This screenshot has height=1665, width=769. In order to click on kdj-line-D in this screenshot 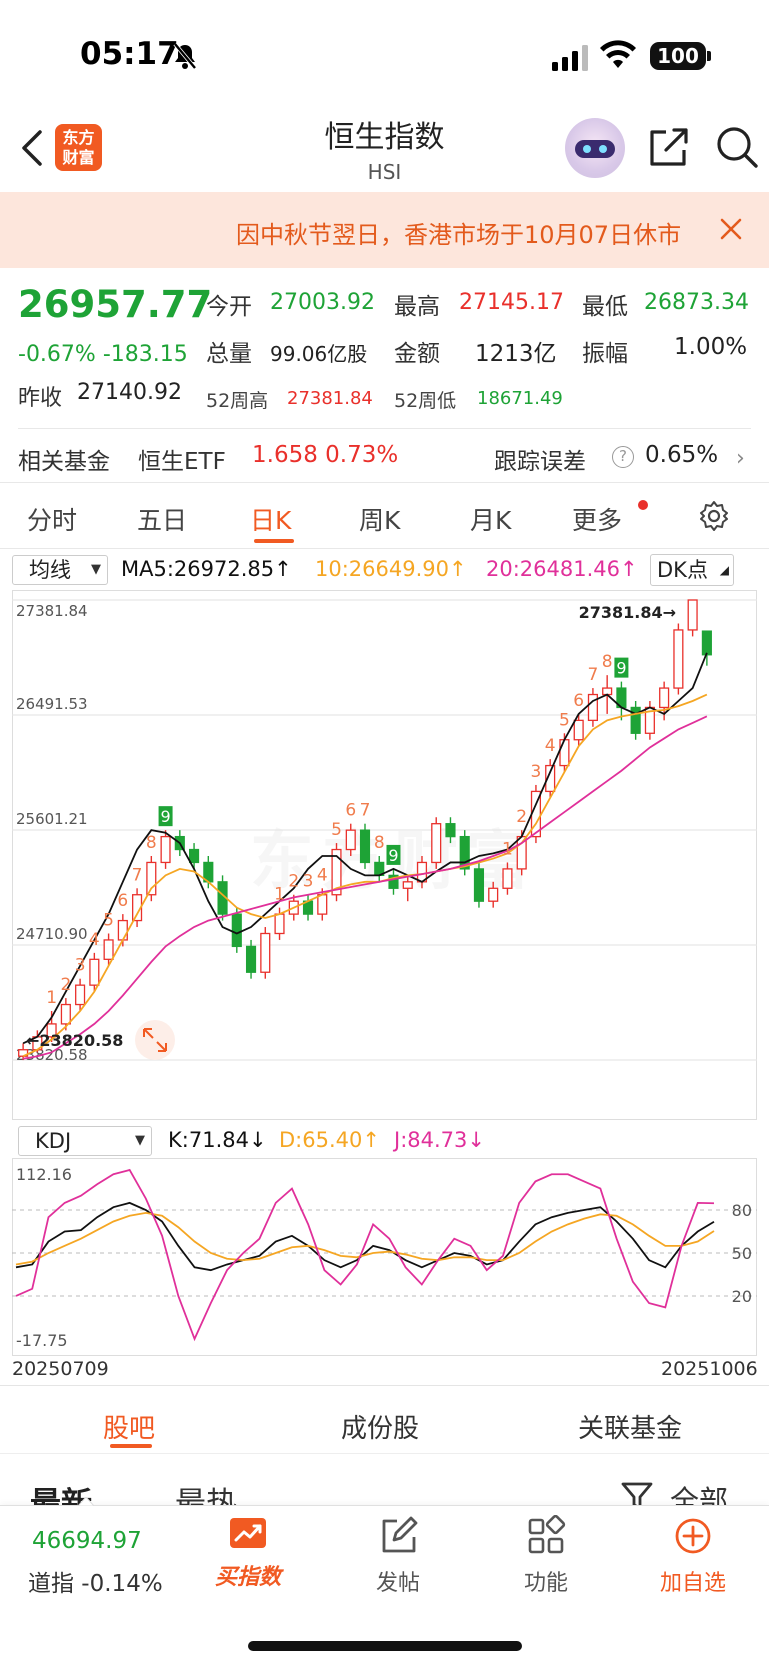, I will do `click(365, 1238)`.